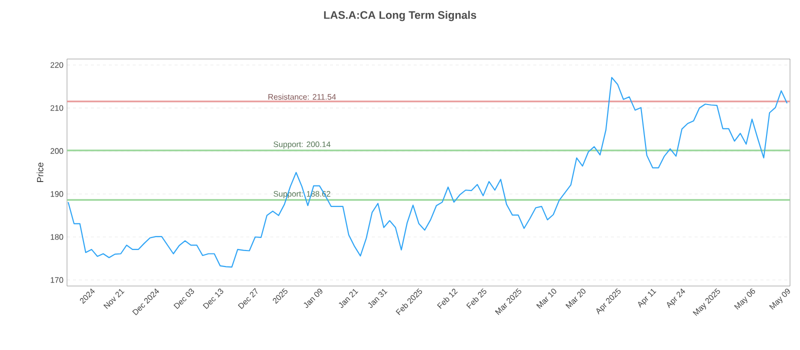 The image size is (800, 350). Describe the element at coordinates (400, 16) in the screenshot. I see `chart-title: LAS.A:CA Long Term Signals` at that location.